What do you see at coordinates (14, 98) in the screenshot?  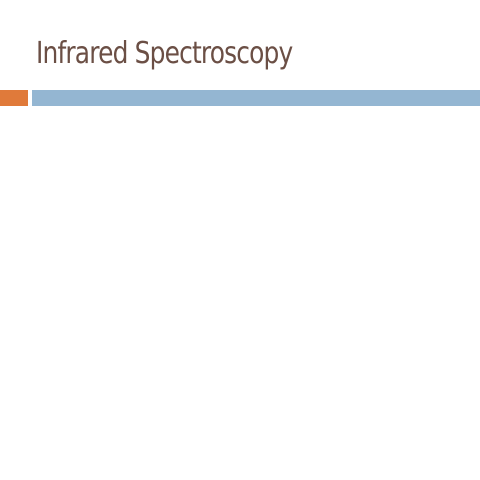 I see `orange-accent-block` at bounding box center [14, 98].